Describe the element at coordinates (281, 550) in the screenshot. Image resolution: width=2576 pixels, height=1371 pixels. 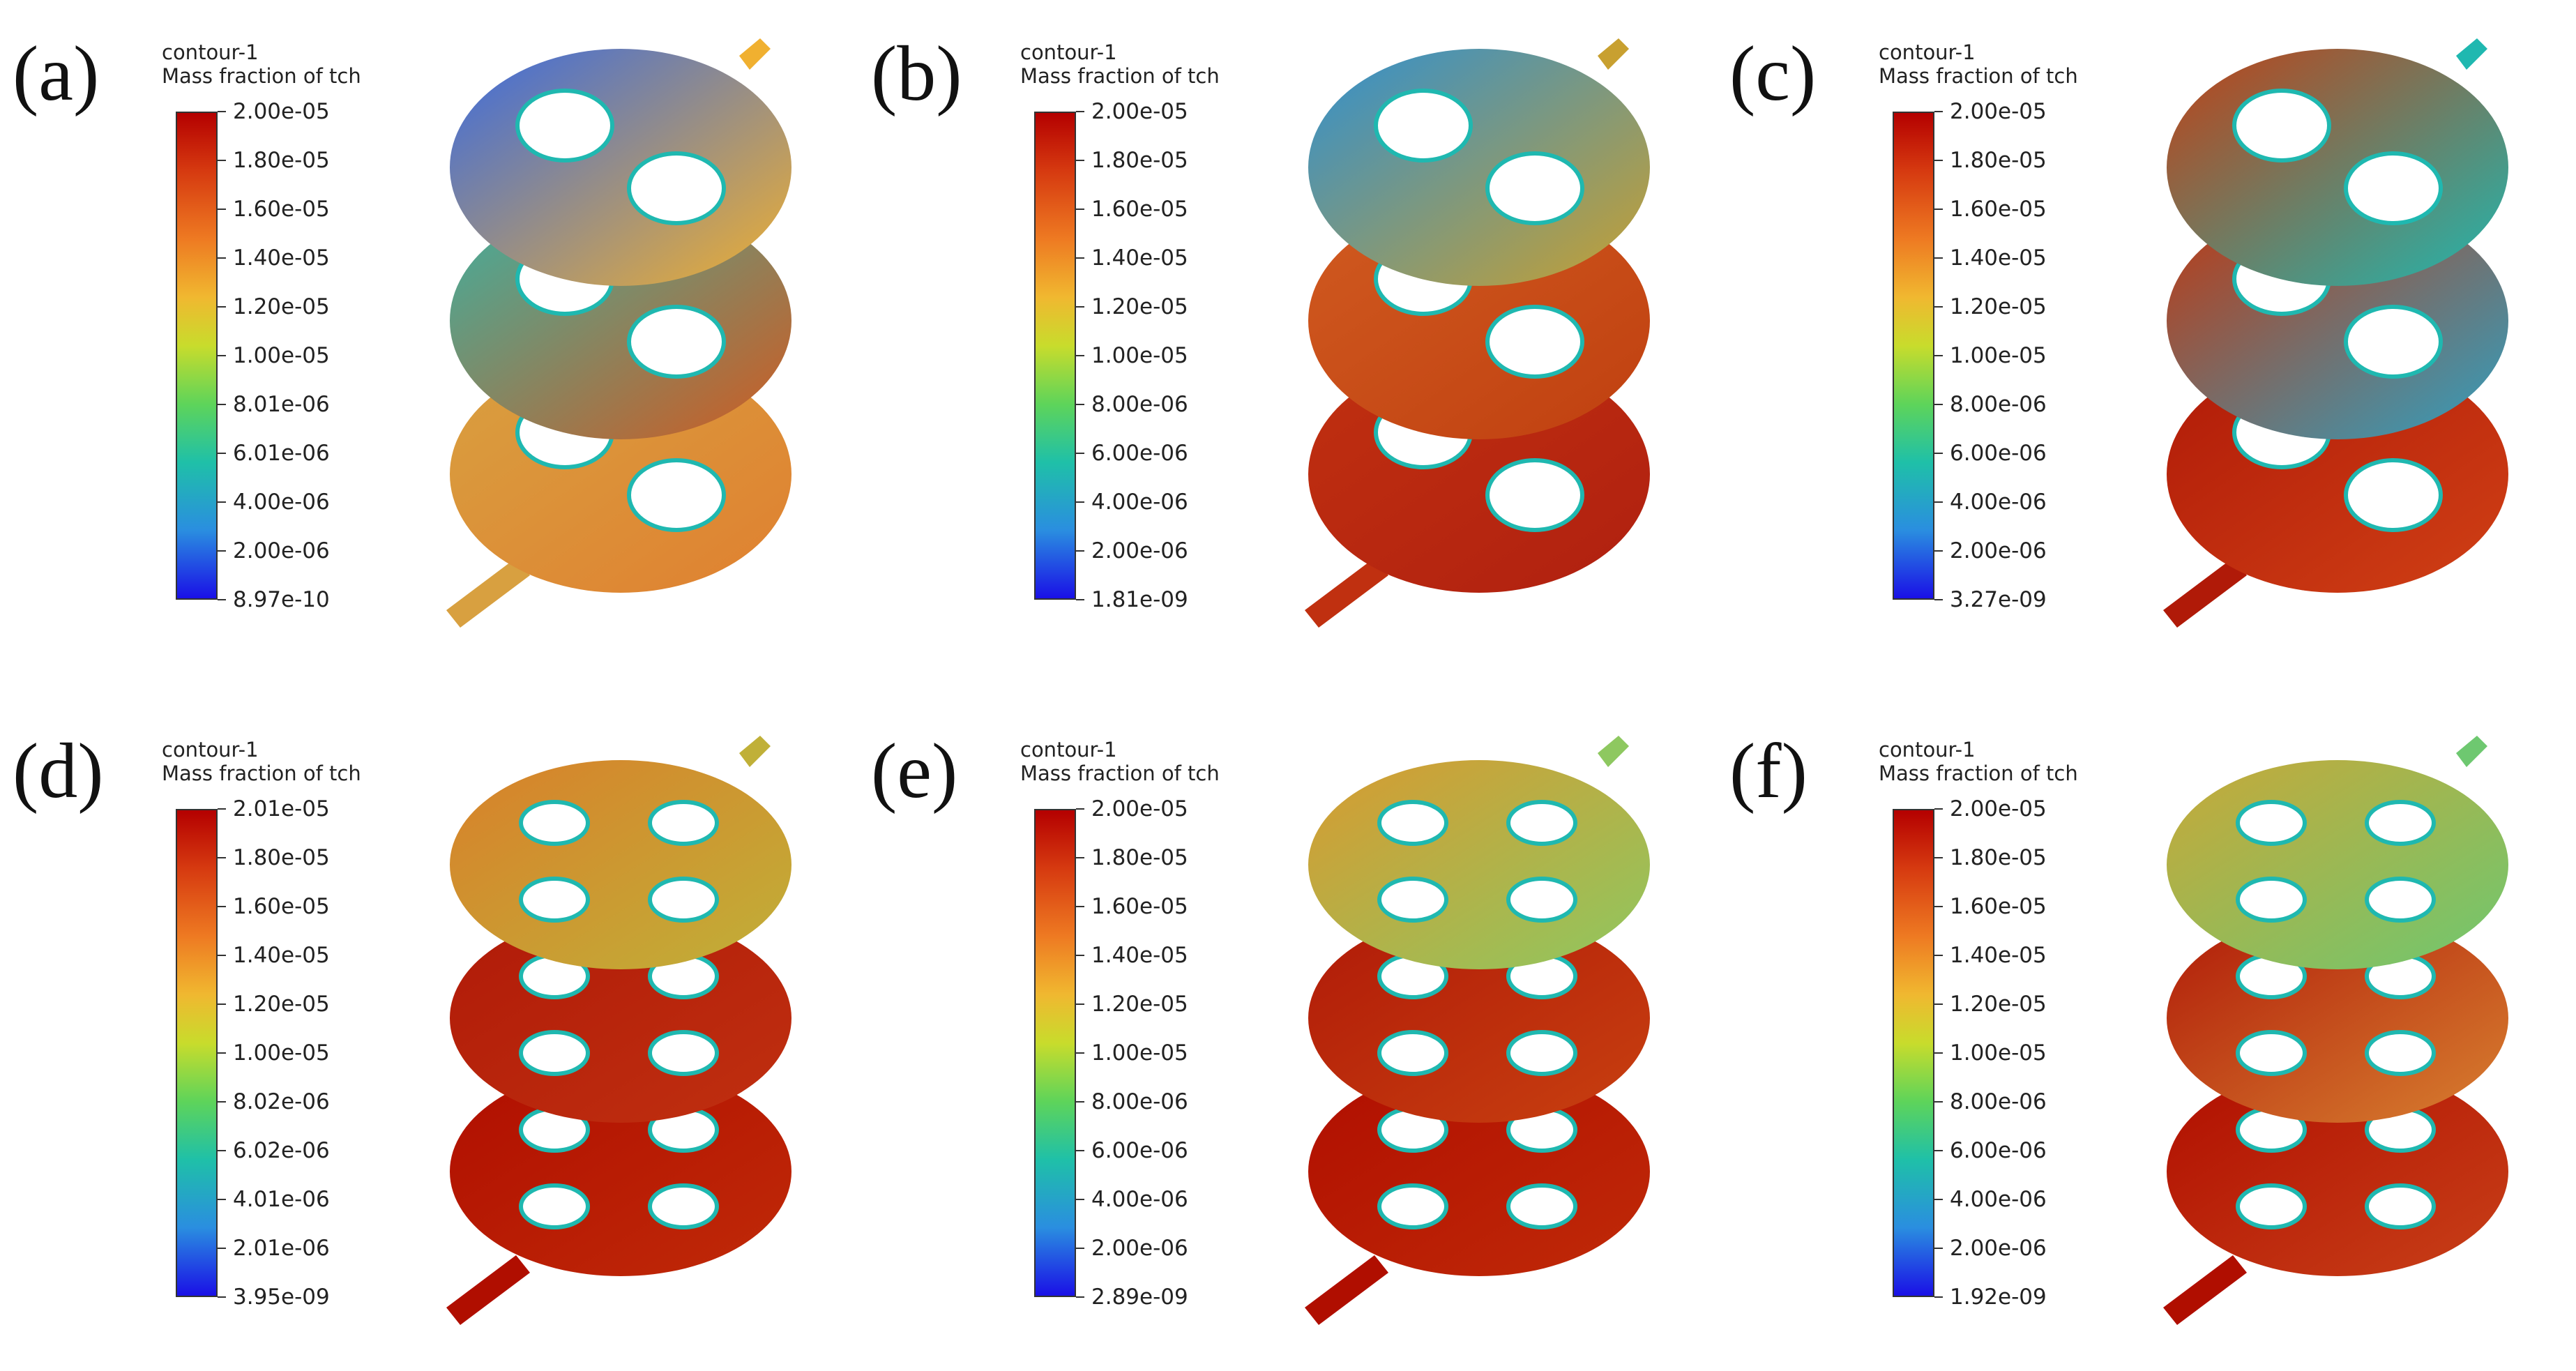
I see `colorbar-tick-label: 2.00e-06` at that location.